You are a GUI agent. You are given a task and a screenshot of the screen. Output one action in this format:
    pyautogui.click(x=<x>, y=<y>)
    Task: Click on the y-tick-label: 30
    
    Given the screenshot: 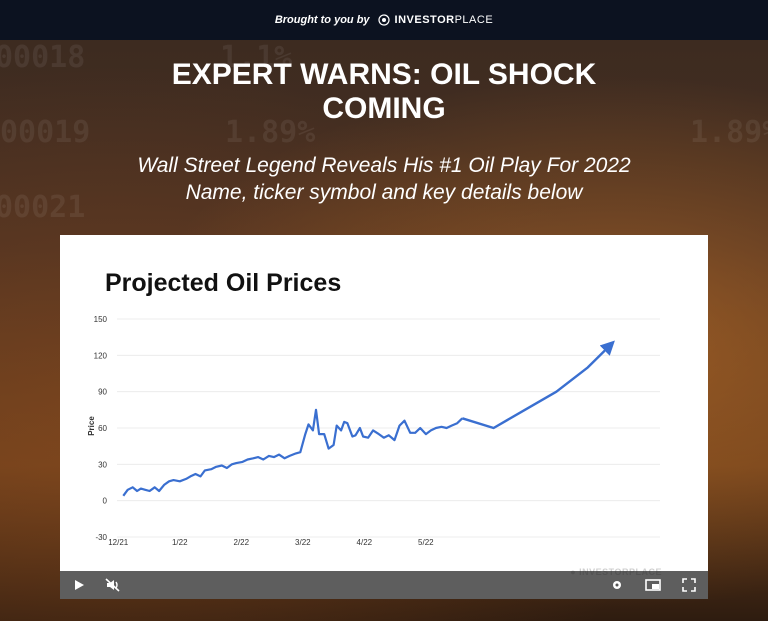 What is the action you would take?
    pyautogui.click(x=102, y=464)
    